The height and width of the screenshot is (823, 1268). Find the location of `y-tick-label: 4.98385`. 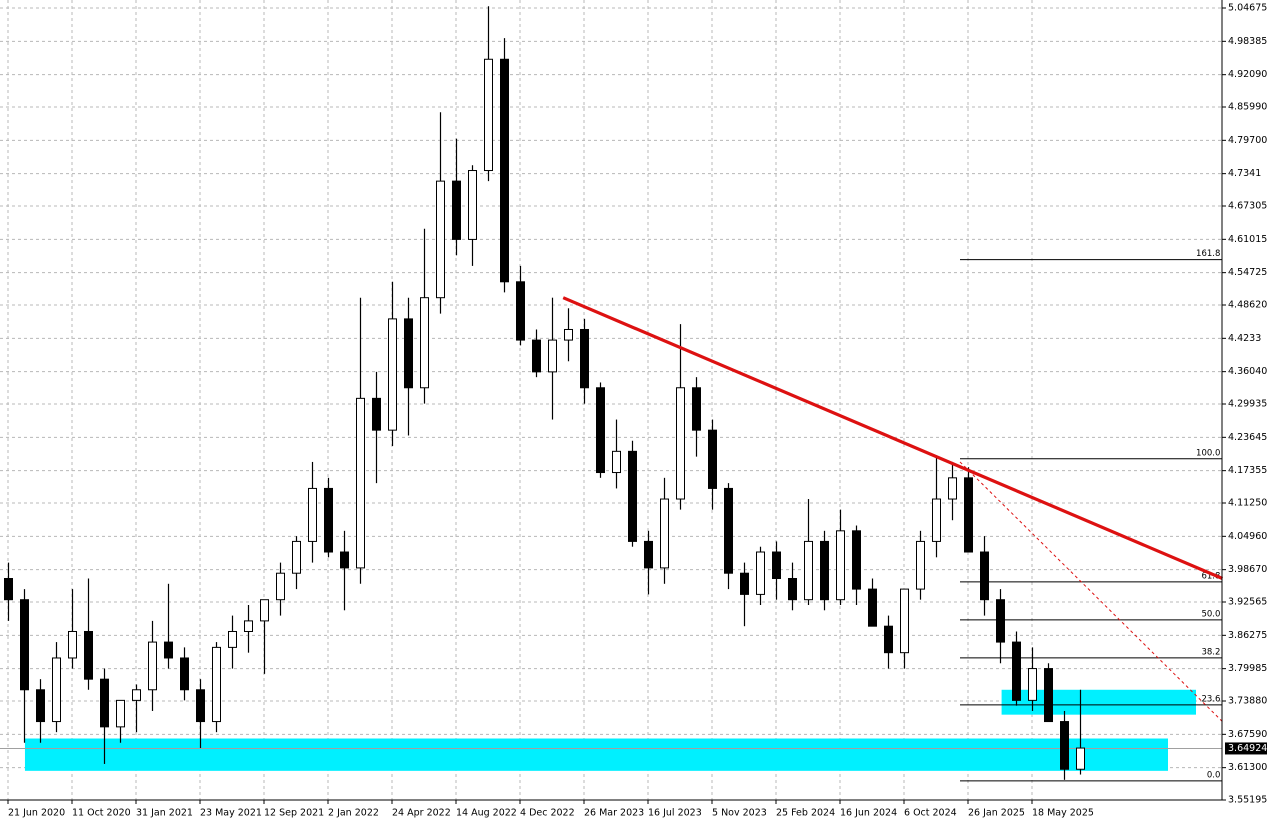

y-tick-label: 4.98385 is located at coordinates (1247, 41).